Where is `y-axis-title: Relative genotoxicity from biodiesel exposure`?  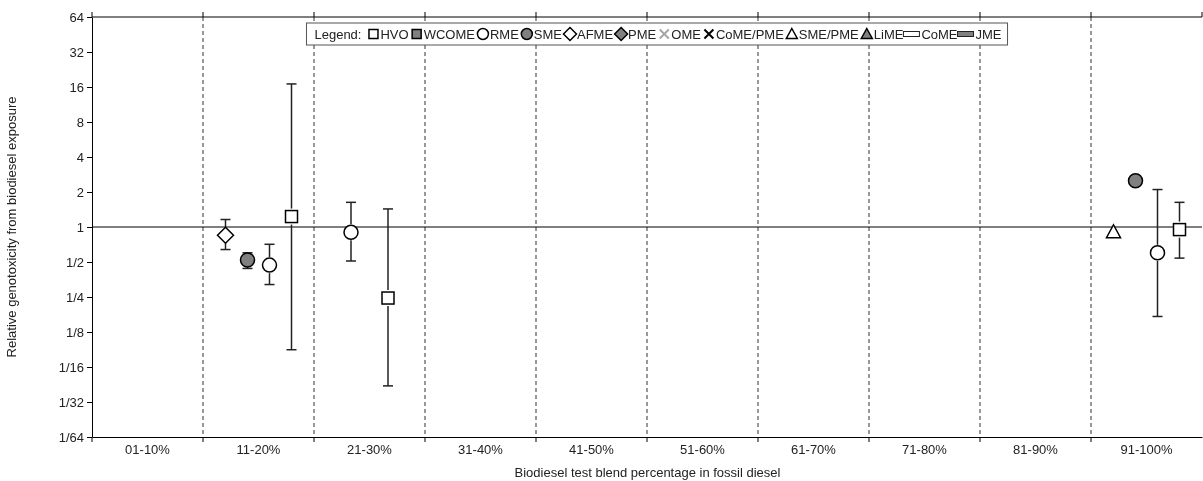
y-axis-title: Relative genotoxicity from biodiesel exposure is located at coordinates (11, 227).